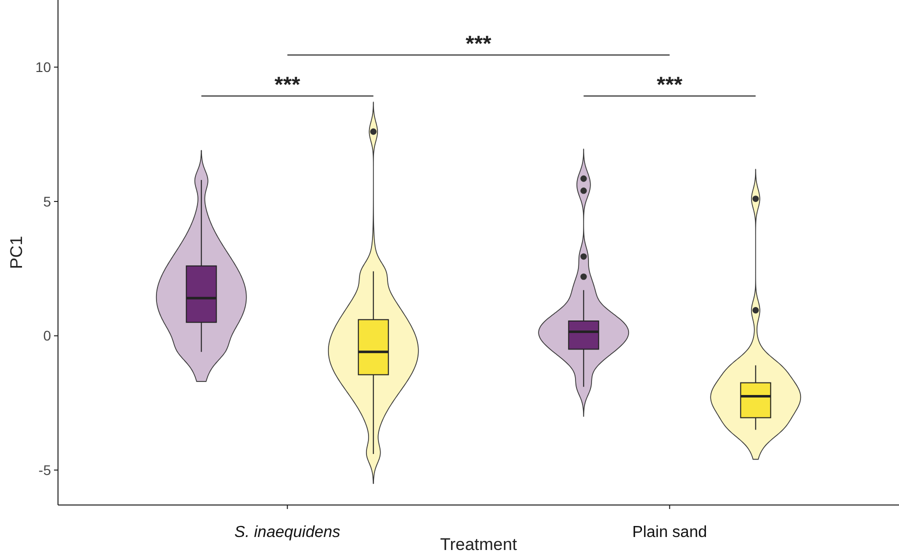  Describe the element at coordinates (16, 253) in the screenshot. I see `y-axis-title: PC1` at that location.